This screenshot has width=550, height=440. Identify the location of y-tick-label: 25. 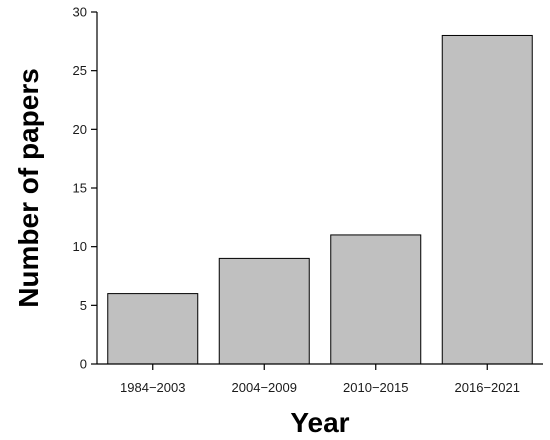
(80, 70).